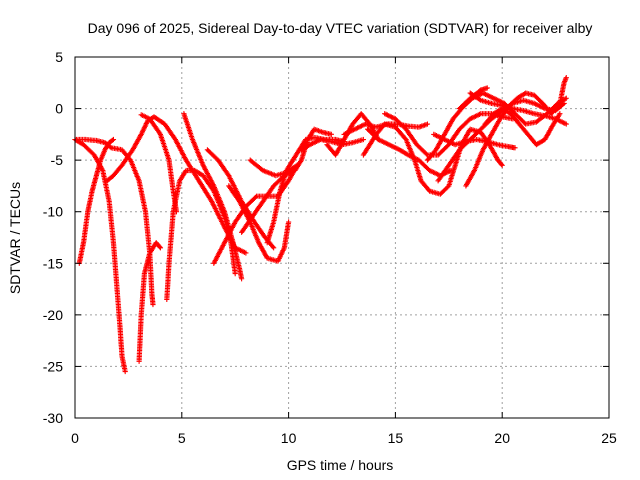  Describe the element at coordinates (53, 418) in the screenshot. I see `y-tick-label: -30` at that location.